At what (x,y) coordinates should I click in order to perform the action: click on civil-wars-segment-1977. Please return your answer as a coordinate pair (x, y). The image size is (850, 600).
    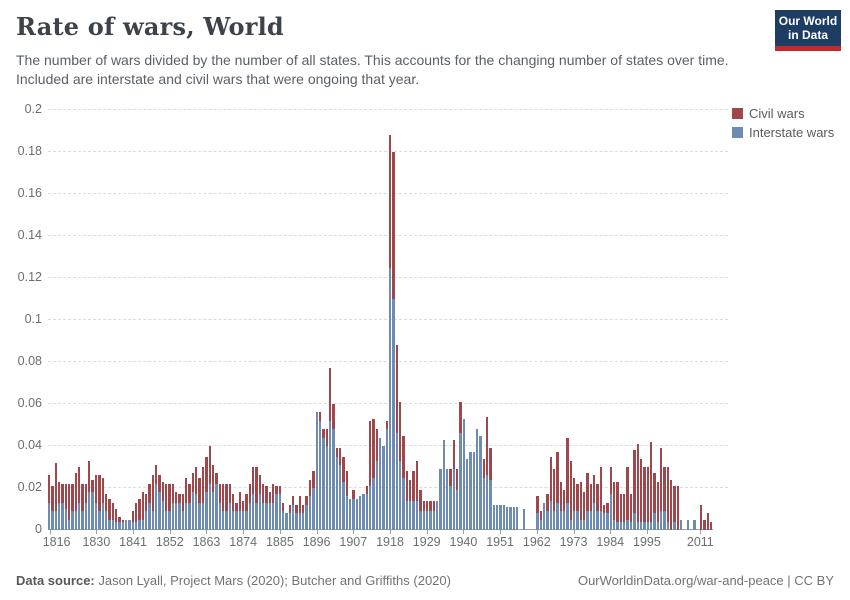
    Looking at the image, I should click on (587, 492).